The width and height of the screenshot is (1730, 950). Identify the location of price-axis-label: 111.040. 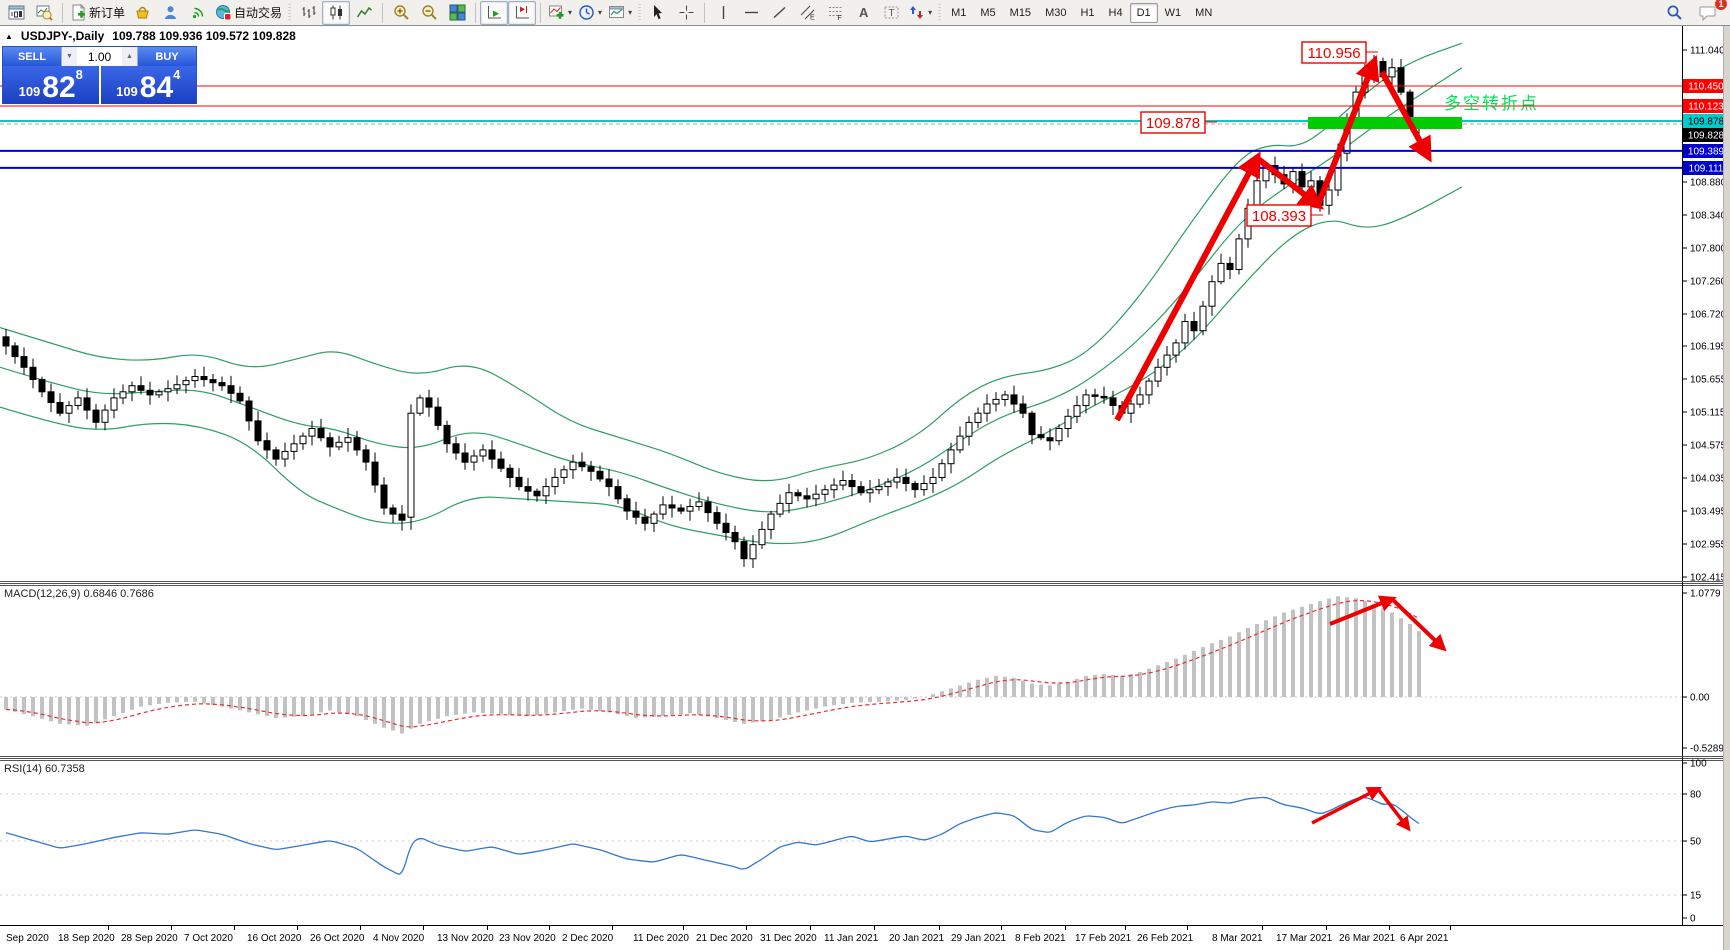
(1707, 51).